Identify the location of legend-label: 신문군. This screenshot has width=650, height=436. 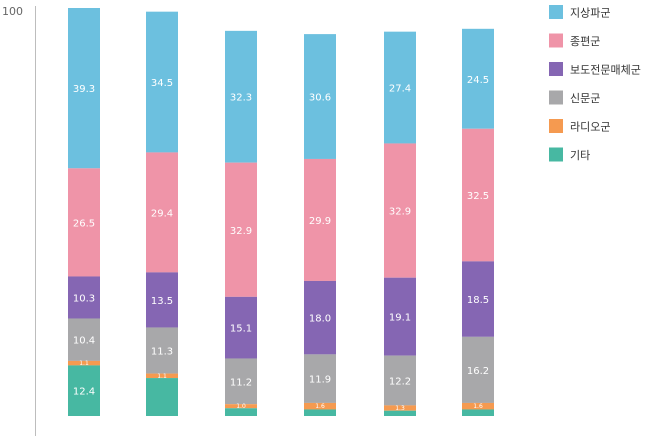
(585, 98).